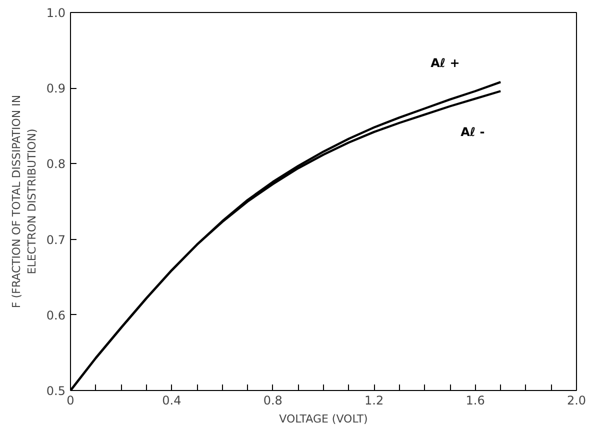 The height and width of the screenshot is (431, 593). What do you see at coordinates (172, 401) in the screenshot?
I see `x-tick-label: 0.4` at bounding box center [172, 401].